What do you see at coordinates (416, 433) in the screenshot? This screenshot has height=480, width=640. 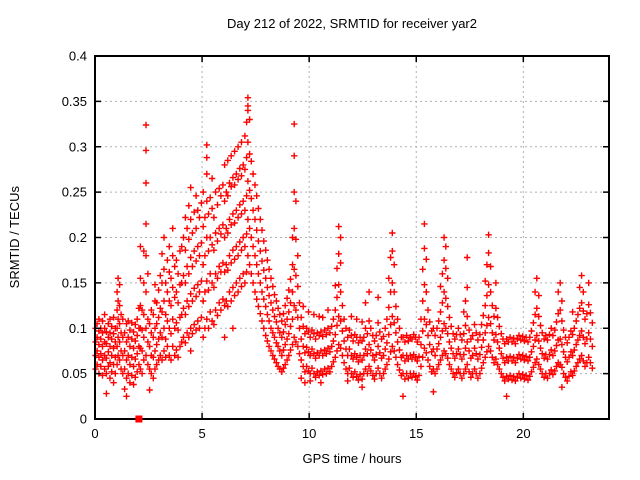 I see `x-tick-label: 15` at bounding box center [416, 433].